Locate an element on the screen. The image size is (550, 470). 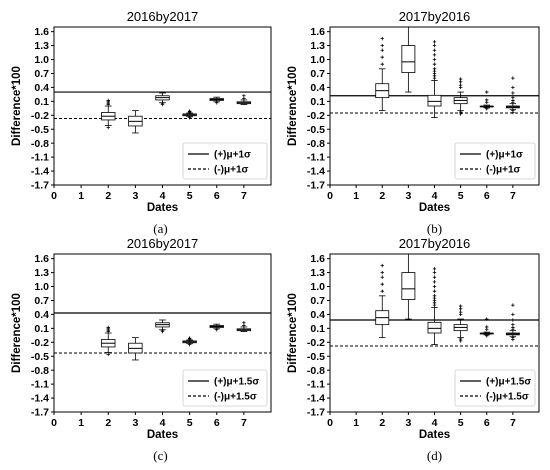
y-tick-label: -0.2 is located at coordinates (316, 116).